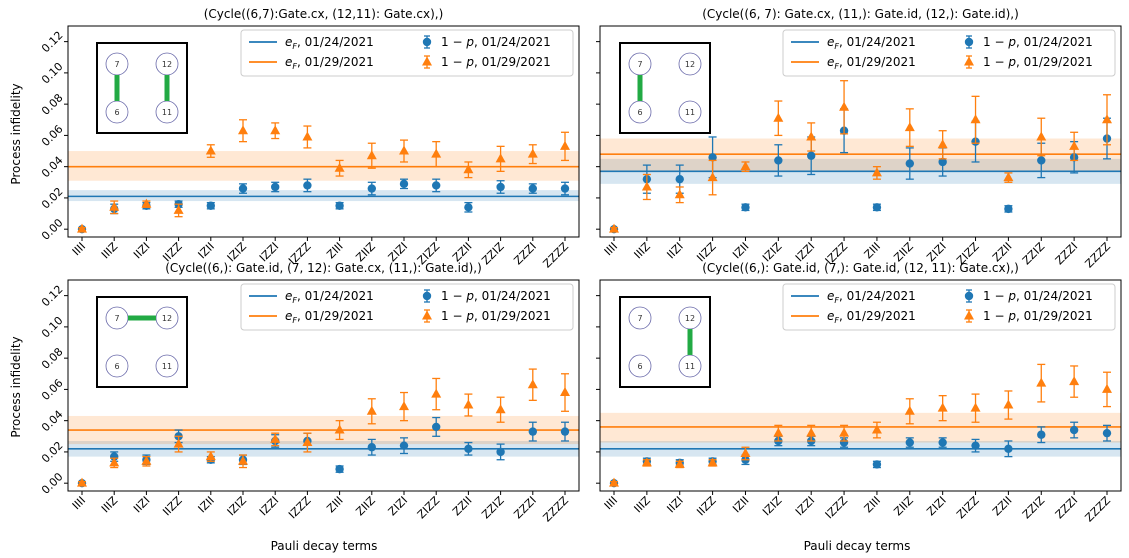  I want to click on x-tick-label: ZZZI, so click(524, 507).